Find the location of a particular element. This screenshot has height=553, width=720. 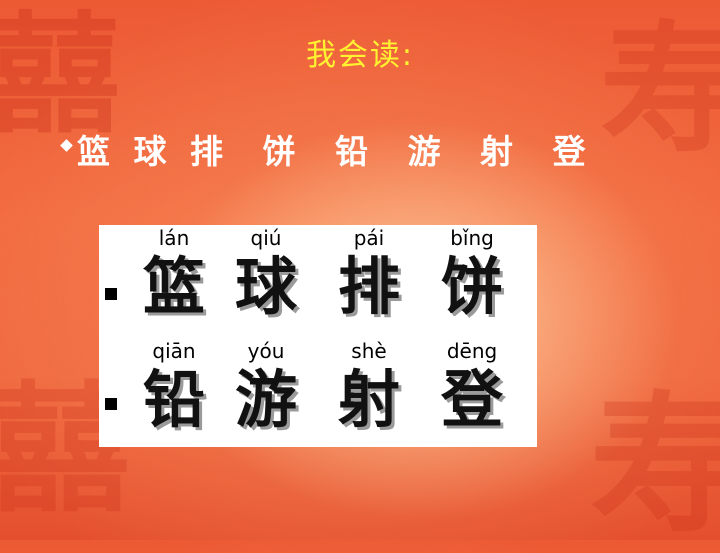

char-cell: yóu 游 is located at coordinates (266, 387).